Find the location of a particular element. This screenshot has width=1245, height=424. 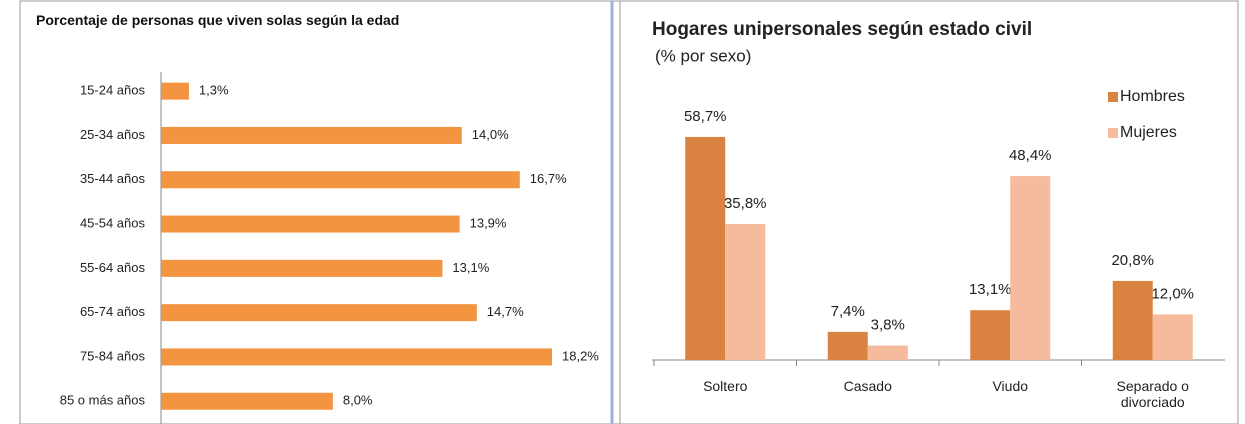

x-label-box: Soltero is located at coordinates (725, 386).